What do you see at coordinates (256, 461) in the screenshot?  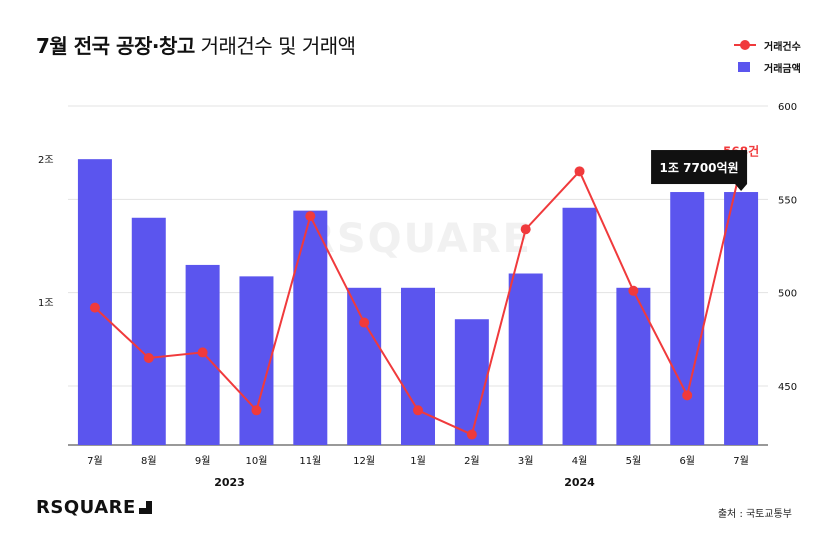 I see `x-axis-tick-label: 10월` at bounding box center [256, 461].